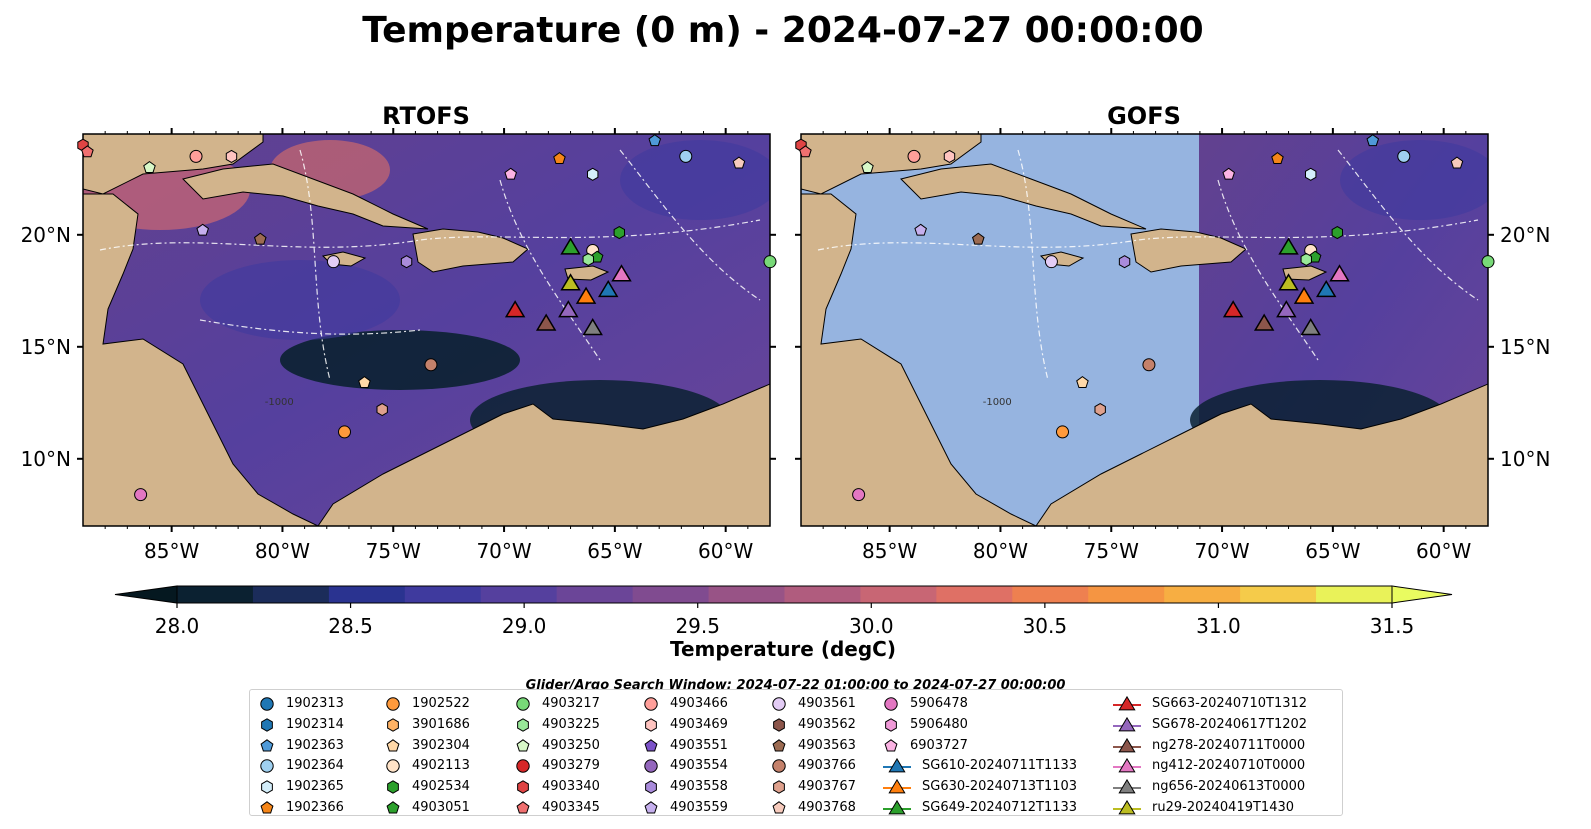  Describe the element at coordinates (1233, 309) in the screenshot. I see `marker-SG663-20240710T1312` at that location.